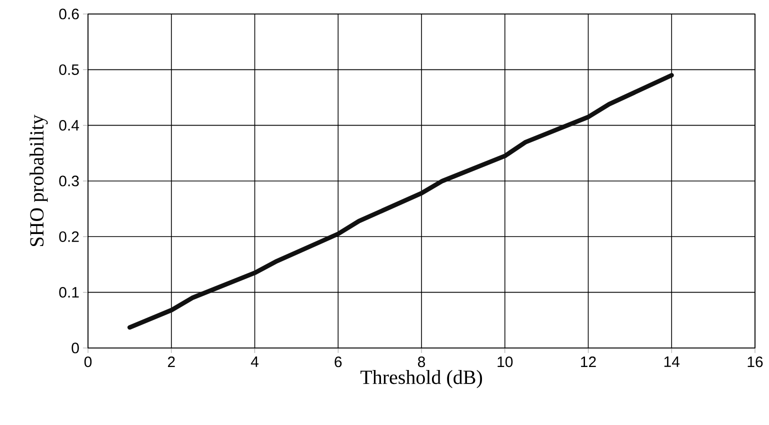 The width and height of the screenshot is (769, 425). Describe the element at coordinates (69, 292) in the screenshot. I see `y-tick-label: 0.1` at that location.